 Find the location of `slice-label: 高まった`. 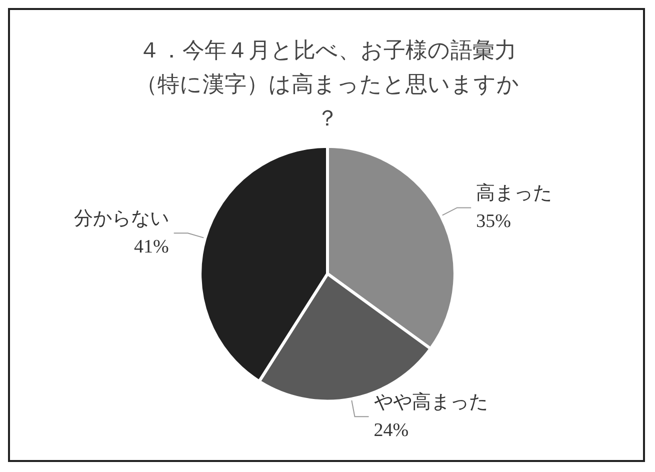

slice-label: 高まった is located at coordinates (514, 193).